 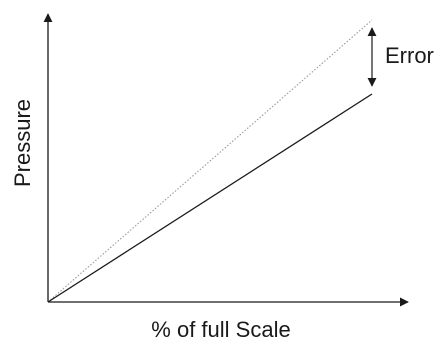 What do you see at coordinates (22, 143) in the screenshot?
I see `y-axis-label: Pressure` at bounding box center [22, 143].